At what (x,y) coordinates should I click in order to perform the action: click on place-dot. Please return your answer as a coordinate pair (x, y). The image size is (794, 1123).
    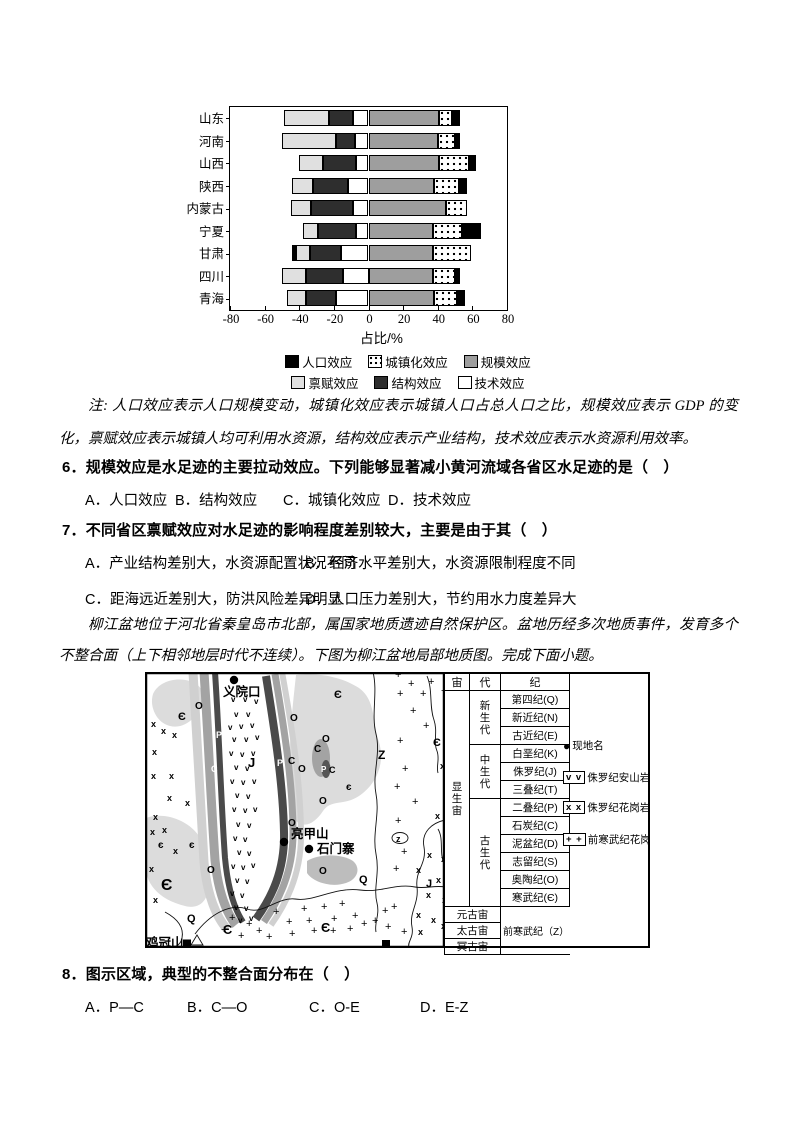
    Looking at the image, I should click on (234, 680).